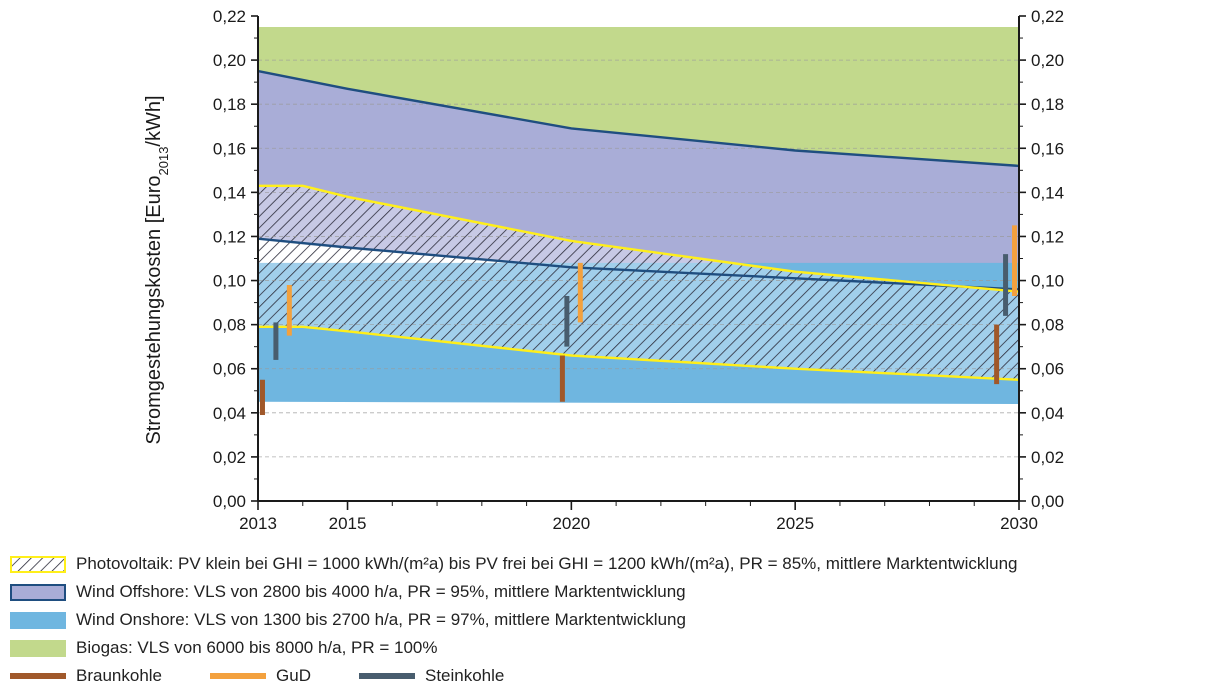  Describe the element at coordinates (229, 60) in the screenshot. I see `y-tick-label-left-10: 0,20` at that location.